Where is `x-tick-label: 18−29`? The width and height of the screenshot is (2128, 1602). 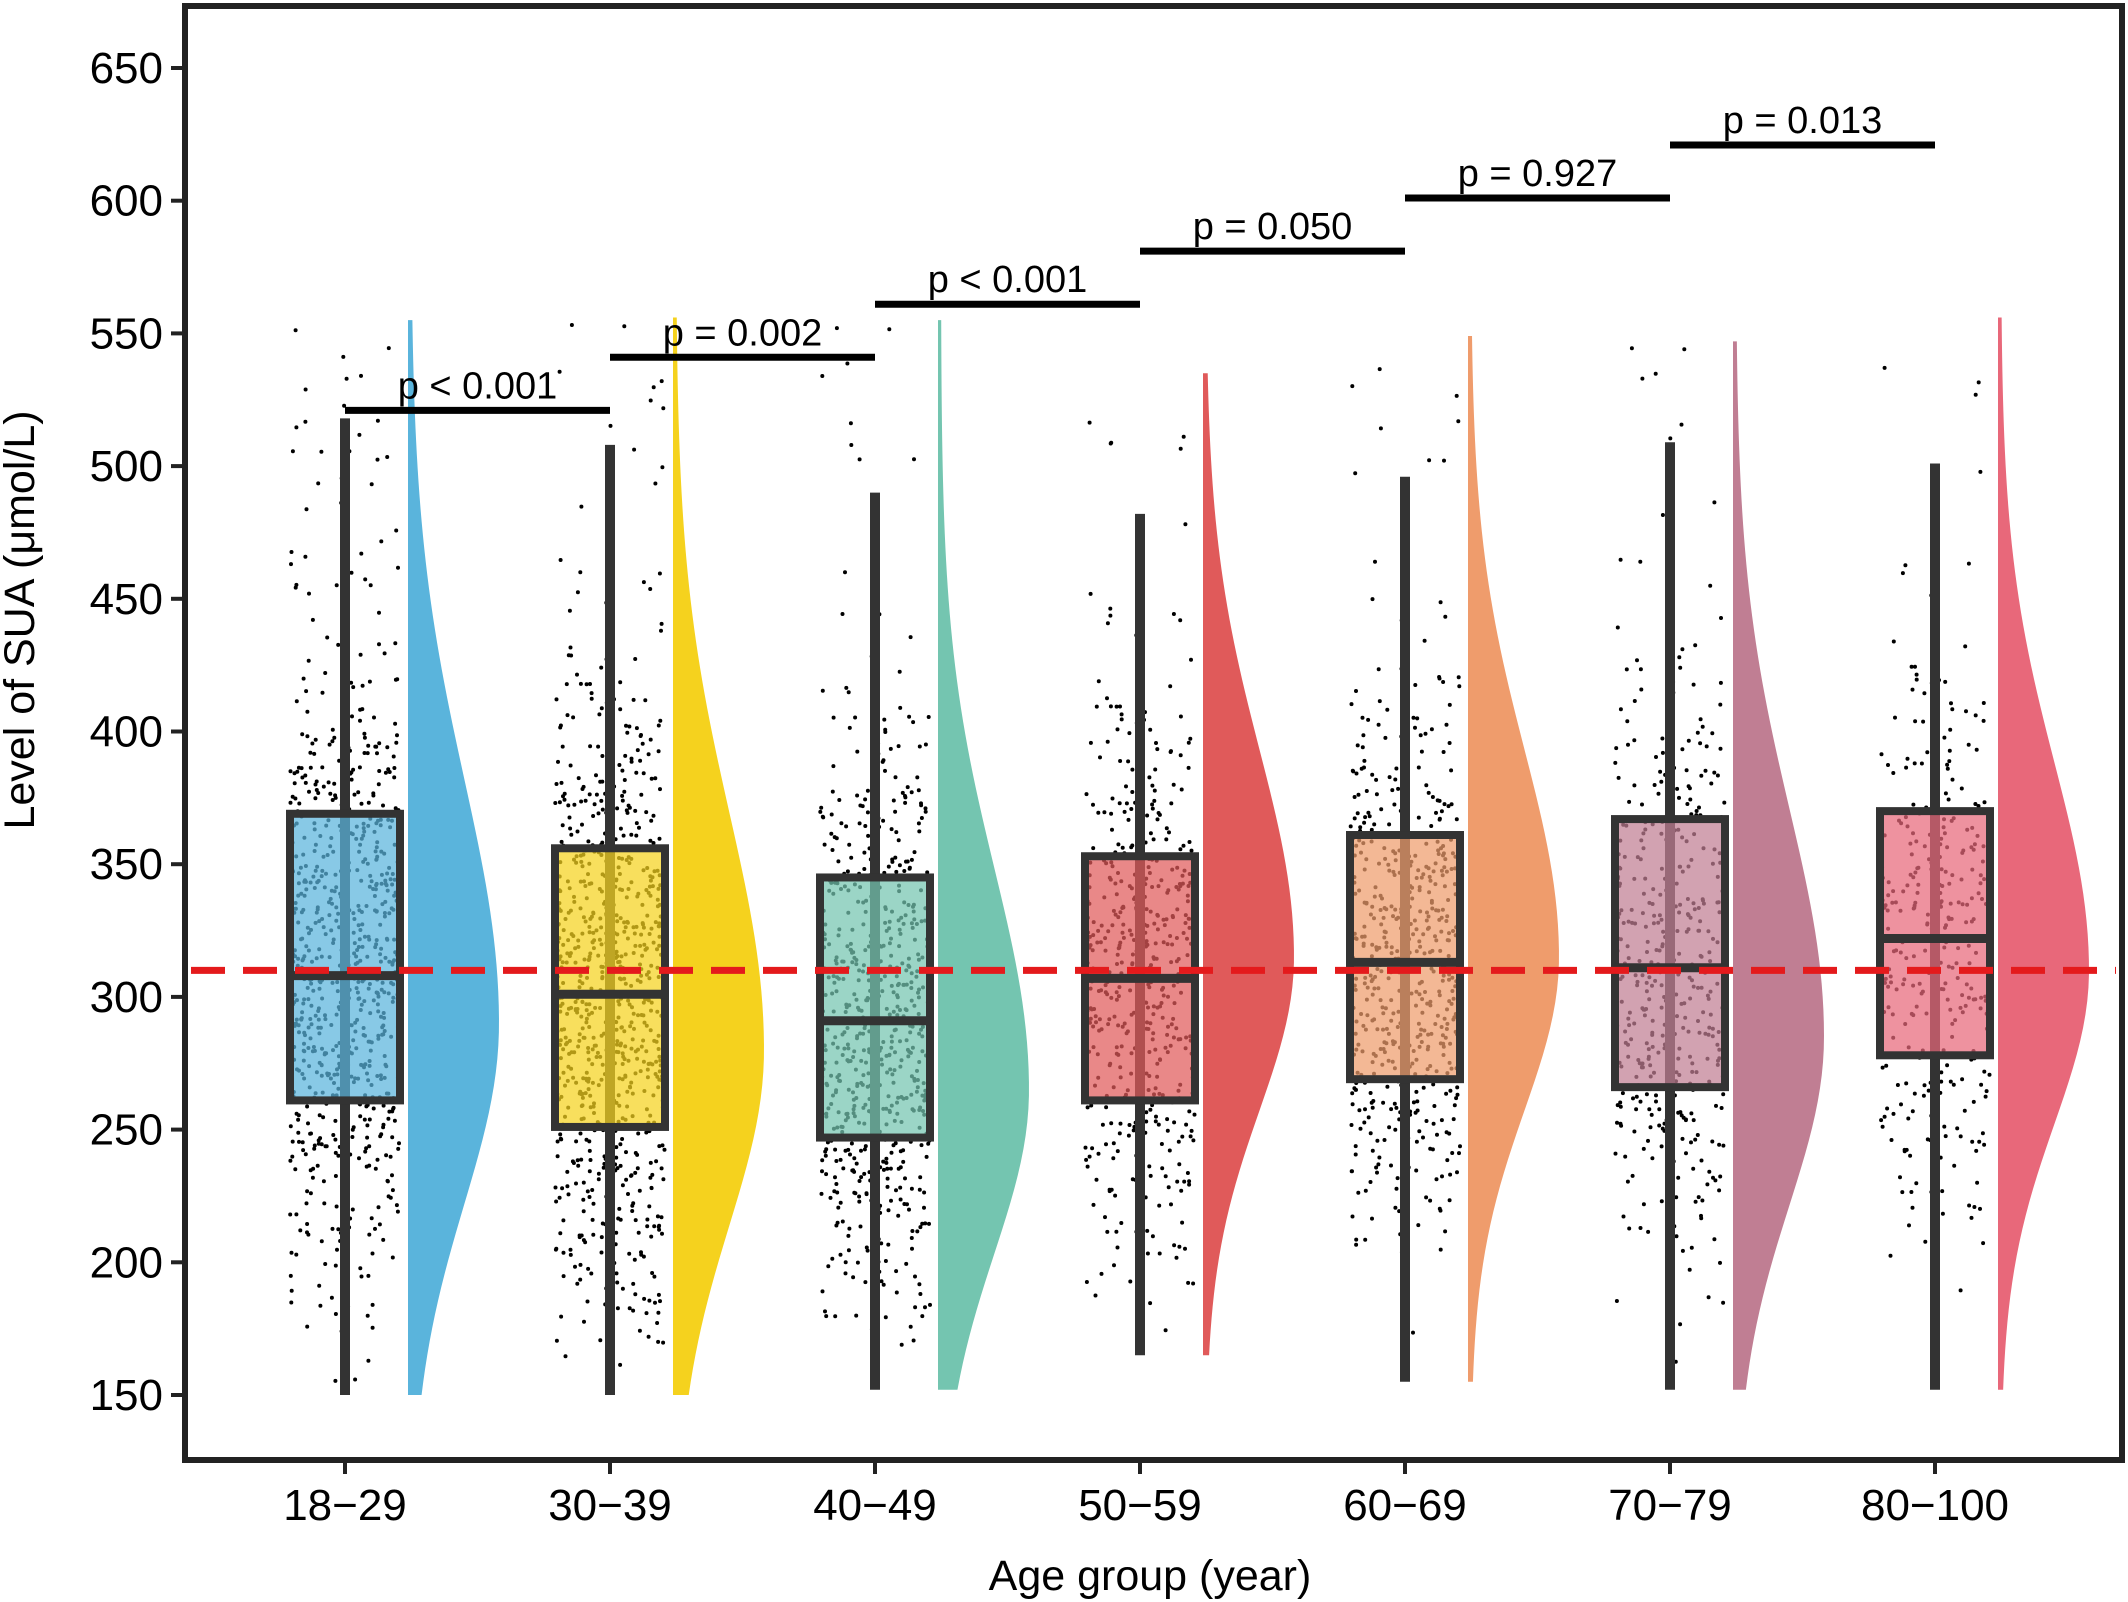 x-tick-label: 18−29 is located at coordinates (345, 1505).